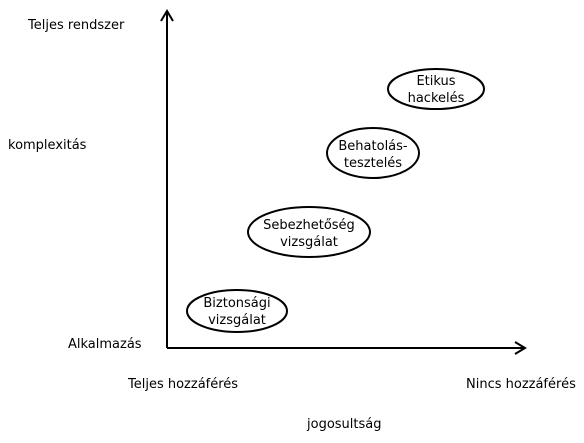 The image size is (584, 443). I want to click on node-vulnerability-assessment-shape, so click(309, 232).